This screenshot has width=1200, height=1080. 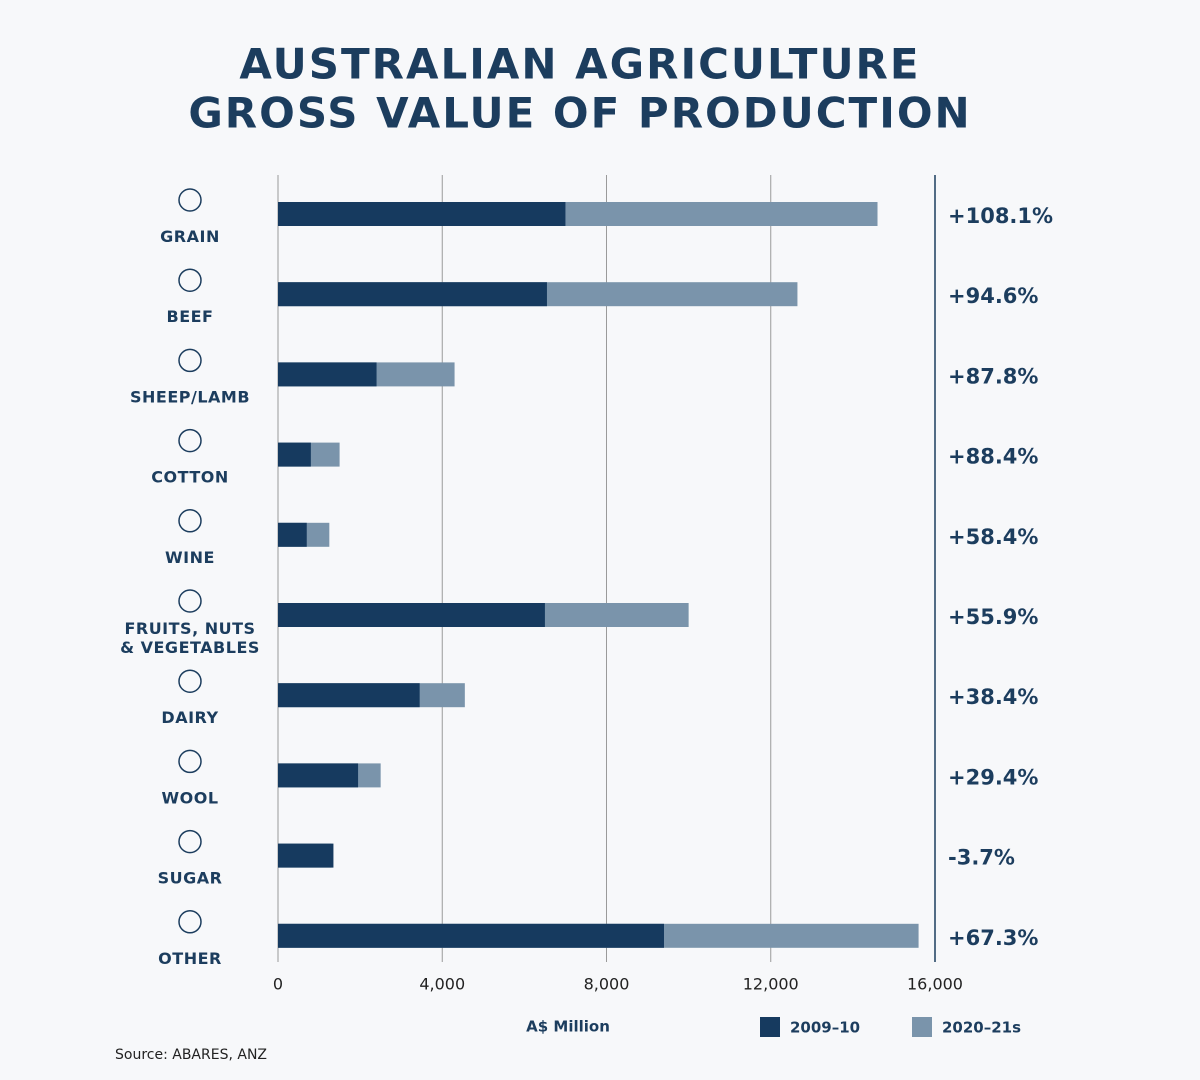 I want to click on category-label: COTTON, so click(x=190, y=476).